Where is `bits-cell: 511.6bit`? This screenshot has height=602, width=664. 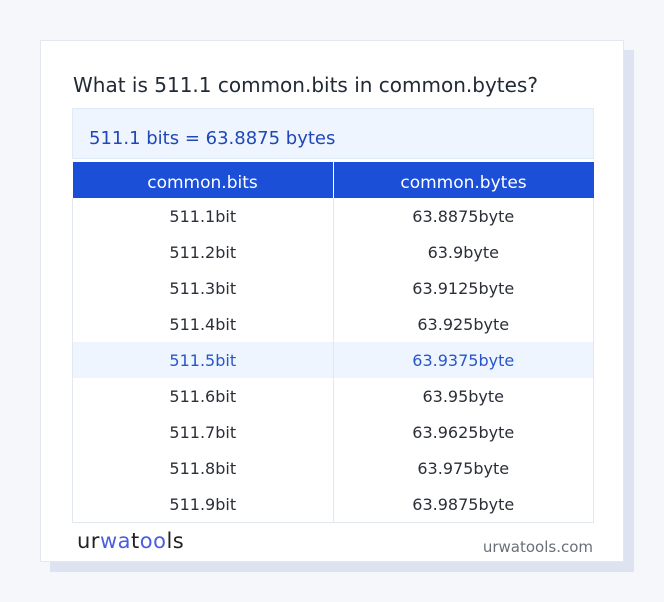
bits-cell: 511.6bit is located at coordinates (203, 396).